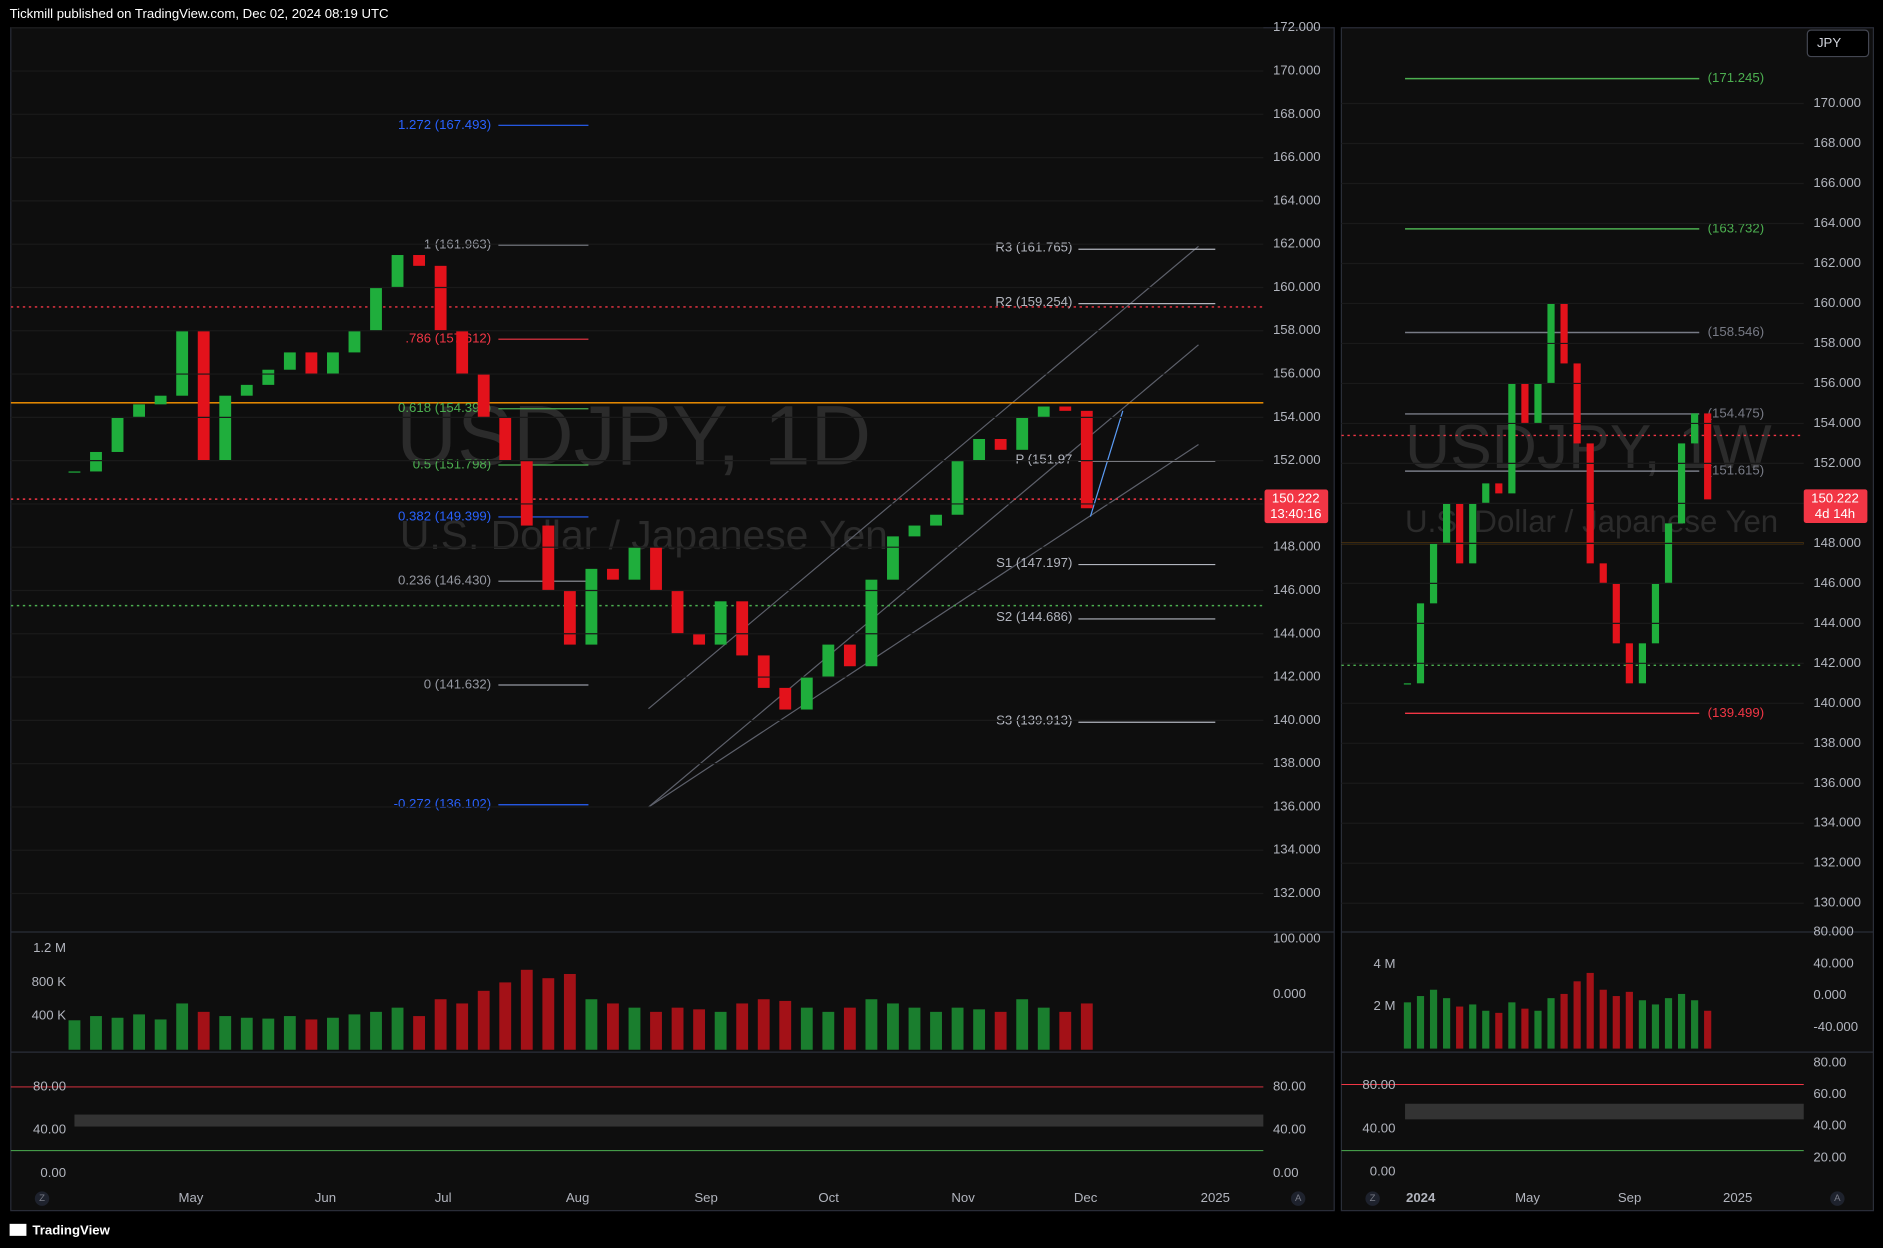 The image size is (1883, 1248). Describe the element at coordinates (1286, 1172) in the screenshot. I see `y-tick-label: 0.00` at that location.